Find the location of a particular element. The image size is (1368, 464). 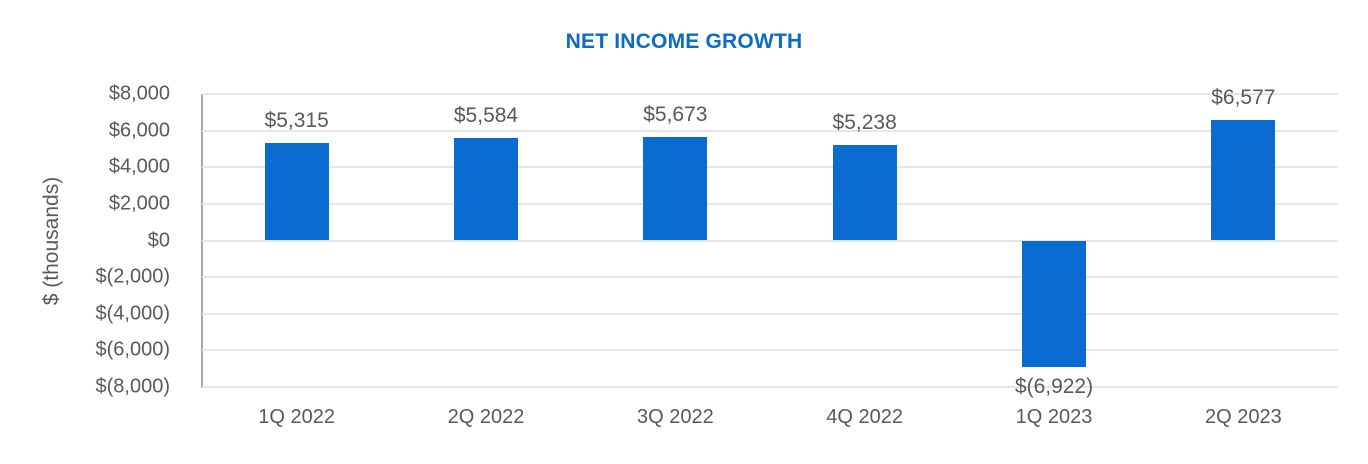

chart-title: NET INCOME GROWTH is located at coordinates (684, 41).